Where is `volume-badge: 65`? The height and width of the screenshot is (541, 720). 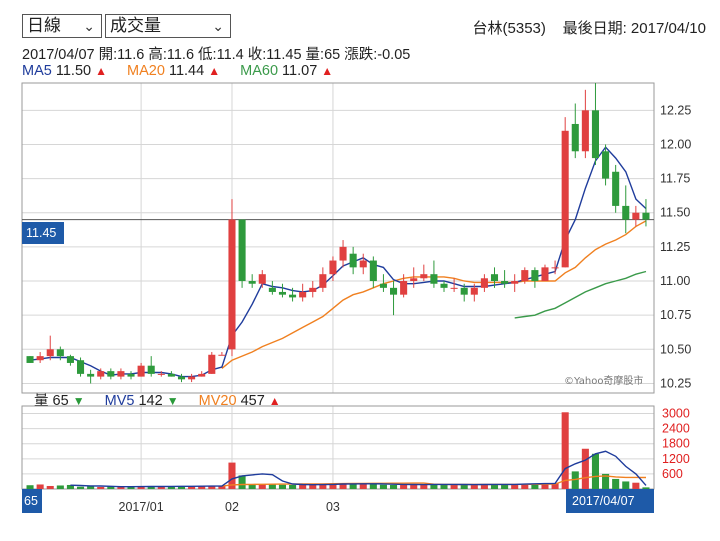
volume-badge: 65 is located at coordinates (32, 501).